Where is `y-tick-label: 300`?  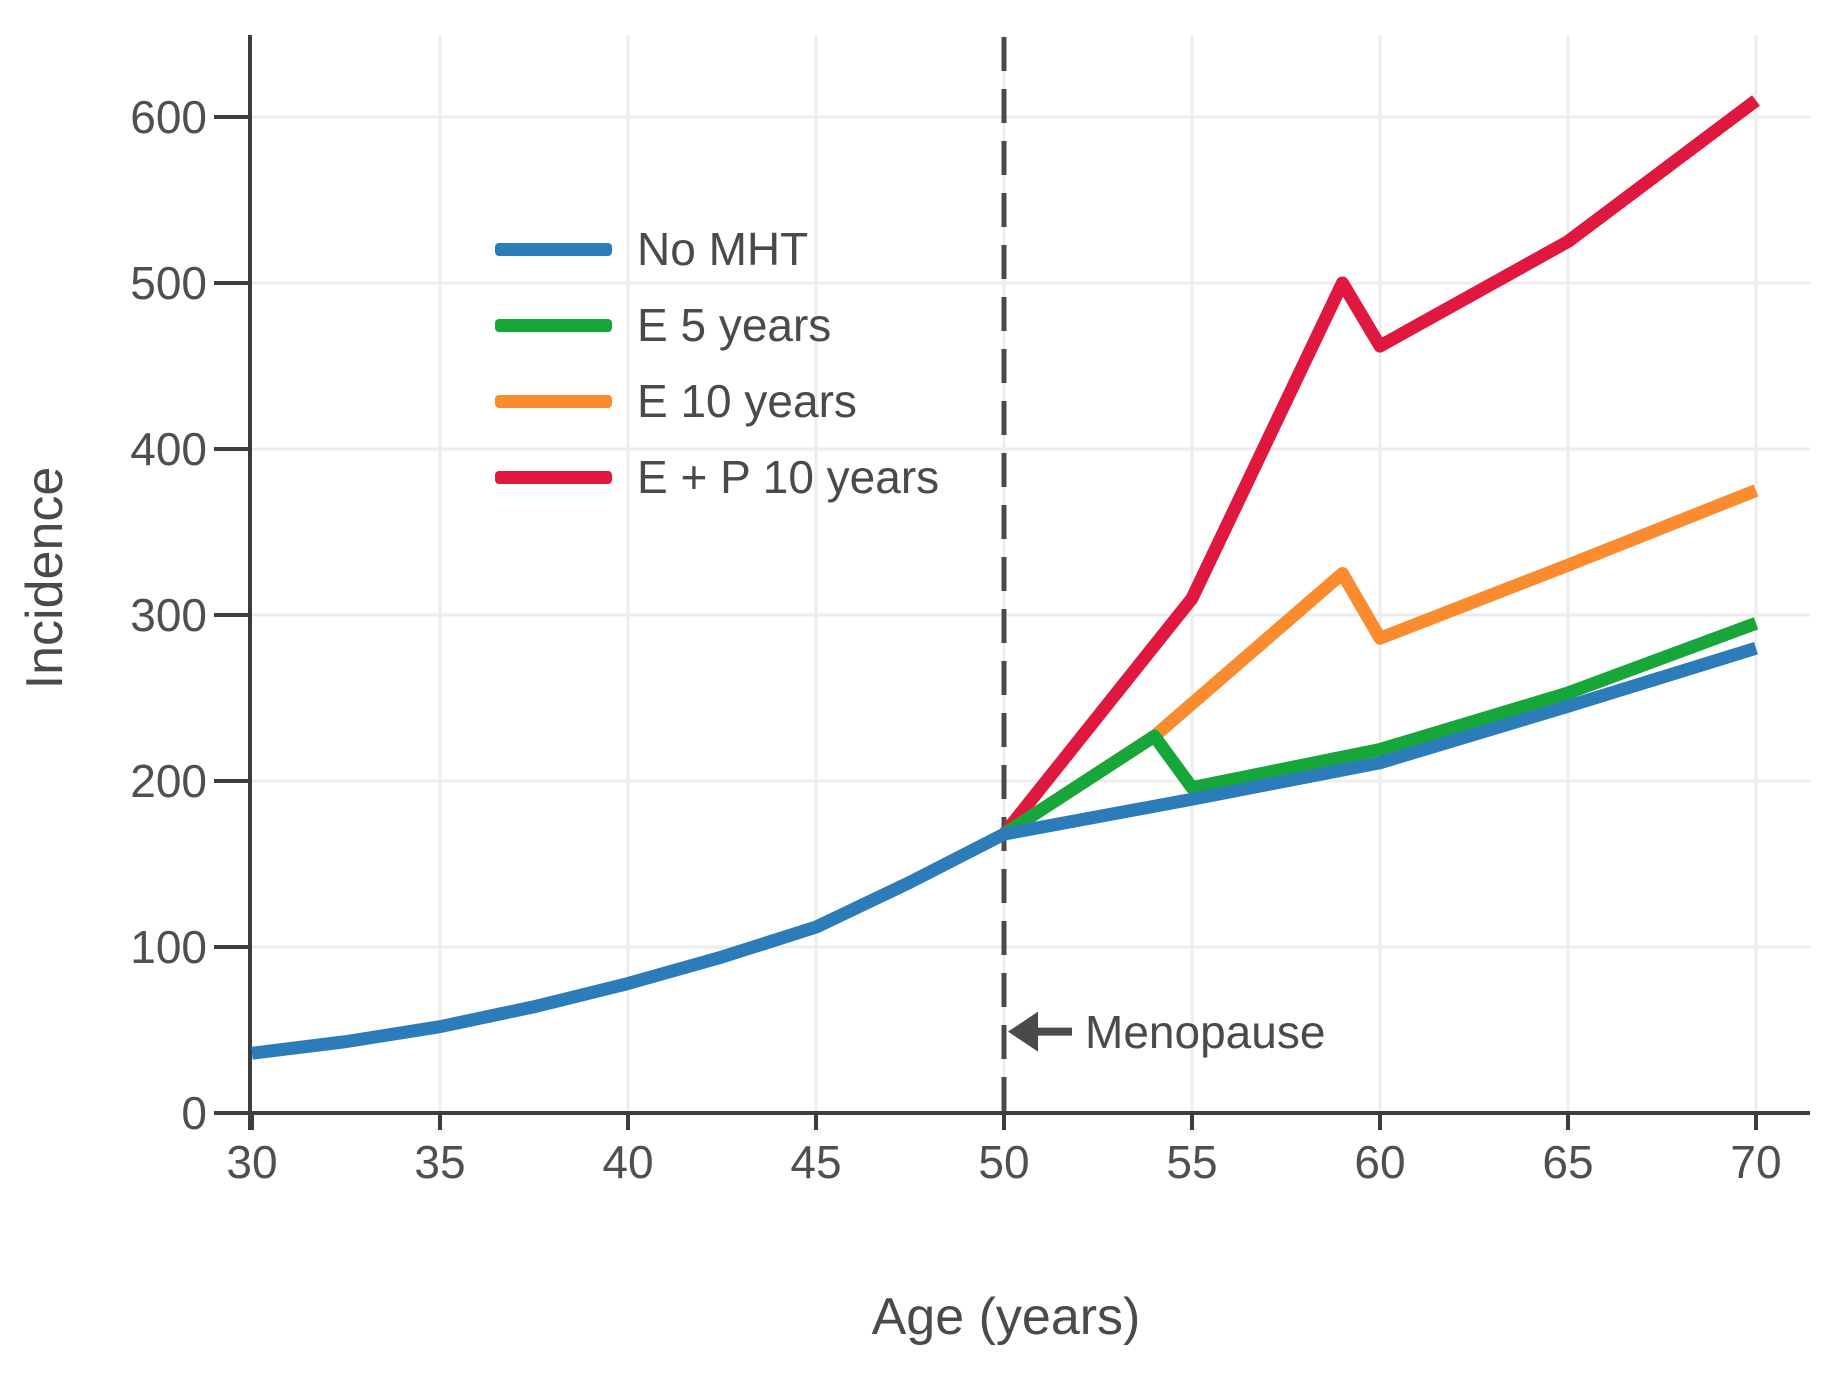
y-tick-label: 300 is located at coordinates (168, 615).